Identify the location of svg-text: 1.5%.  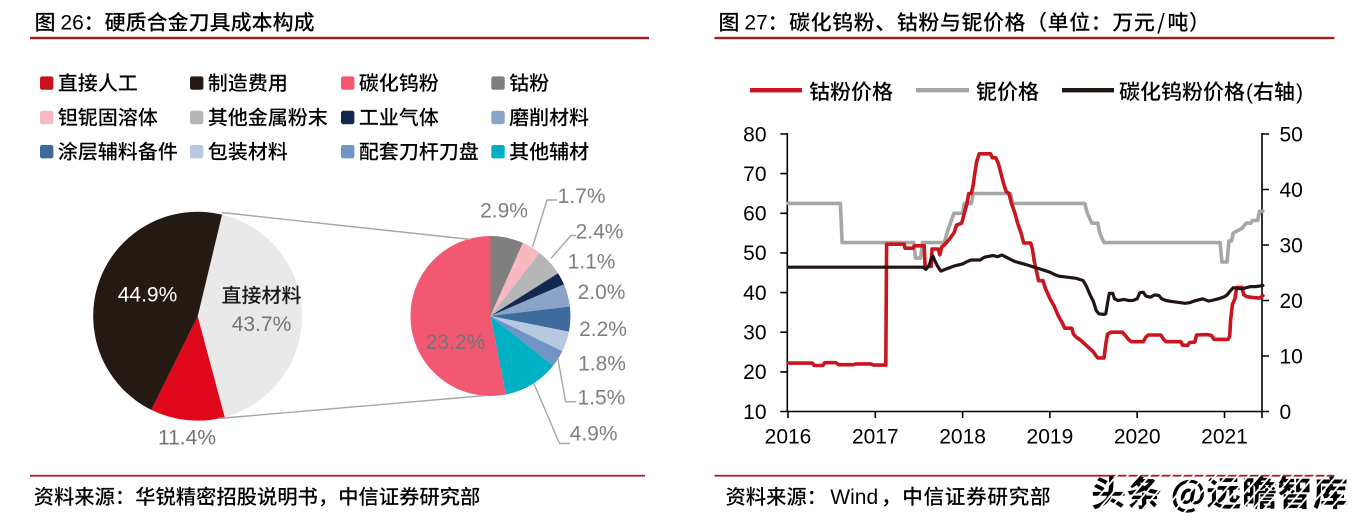
(601, 398).